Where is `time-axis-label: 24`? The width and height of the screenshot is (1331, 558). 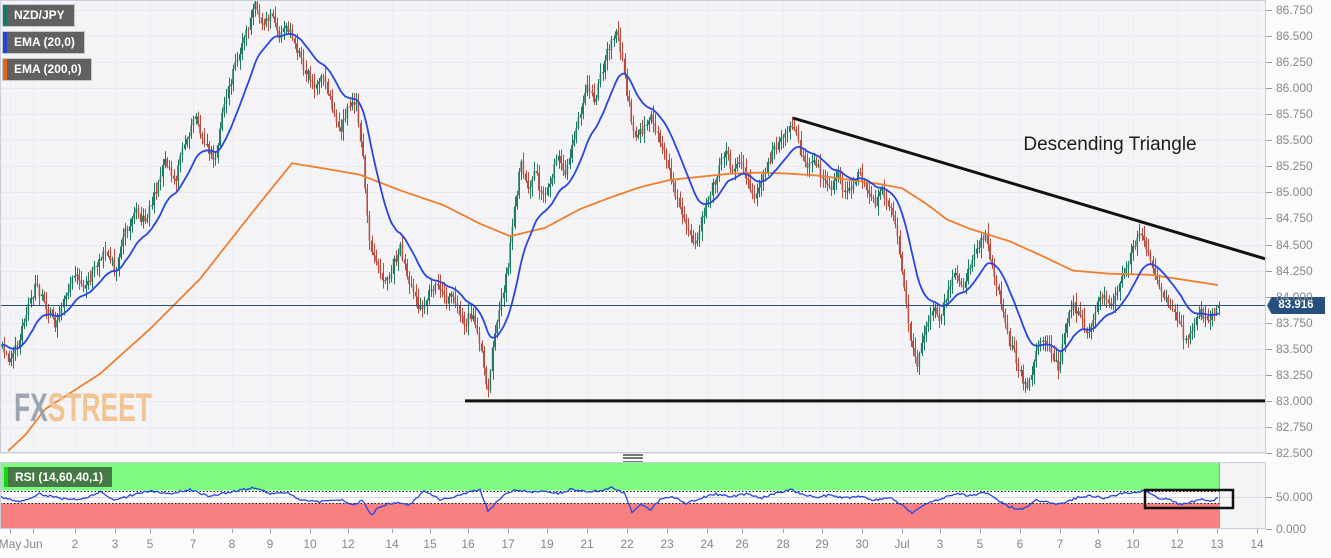 time-axis-label: 24 is located at coordinates (707, 544).